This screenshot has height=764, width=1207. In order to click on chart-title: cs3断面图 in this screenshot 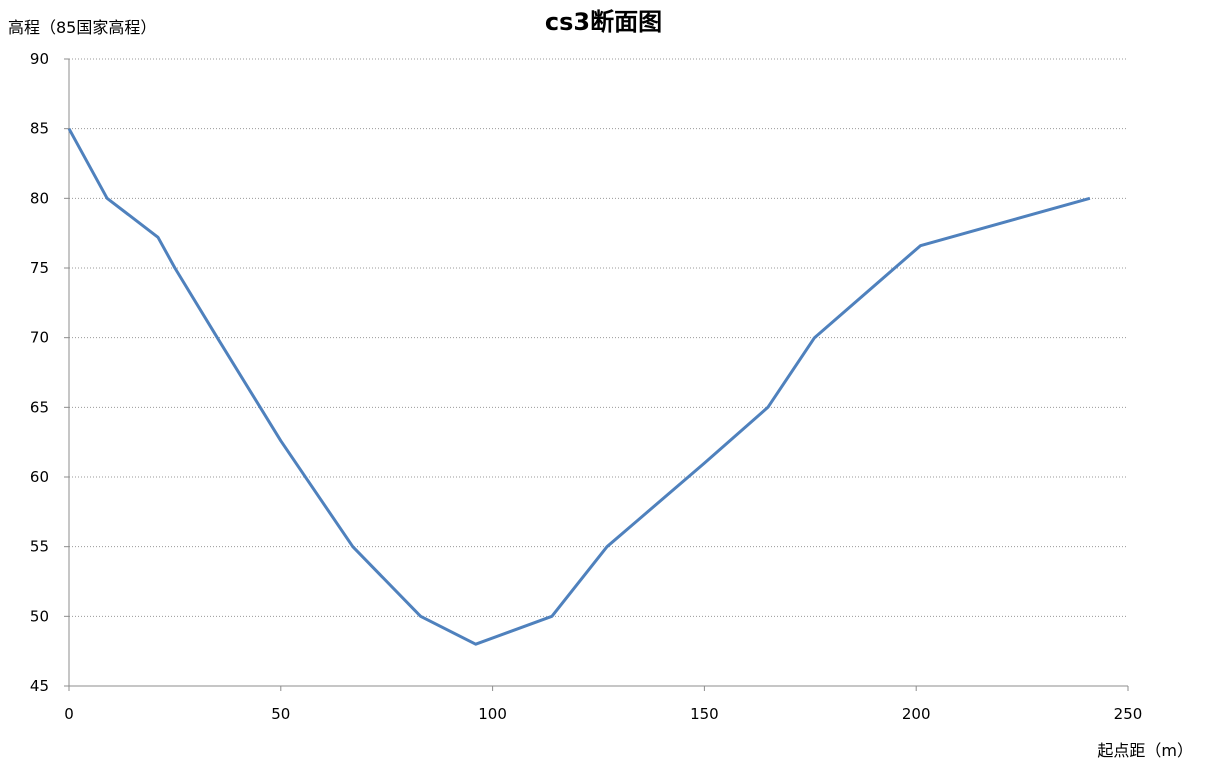, I will do `click(603, 22)`.